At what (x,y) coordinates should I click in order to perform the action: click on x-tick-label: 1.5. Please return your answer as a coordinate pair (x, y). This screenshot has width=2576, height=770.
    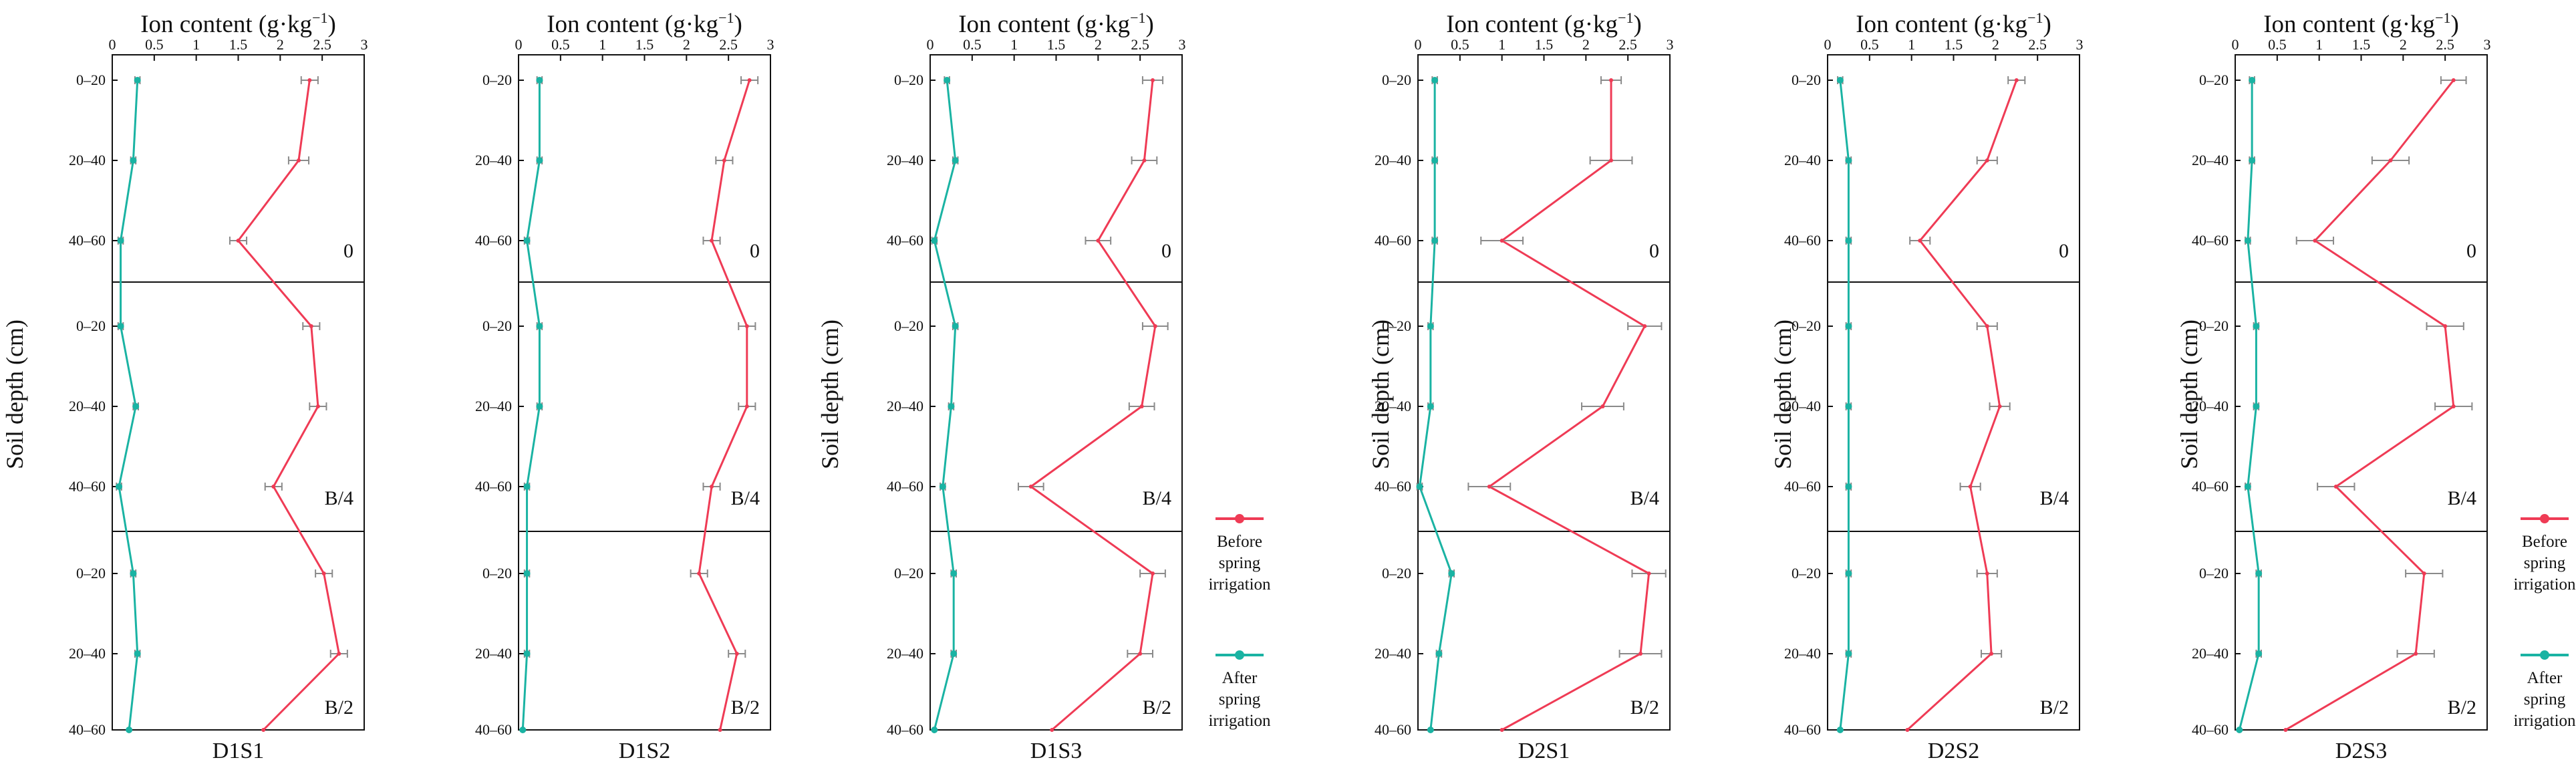
    Looking at the image, I should click on (1544, 44).